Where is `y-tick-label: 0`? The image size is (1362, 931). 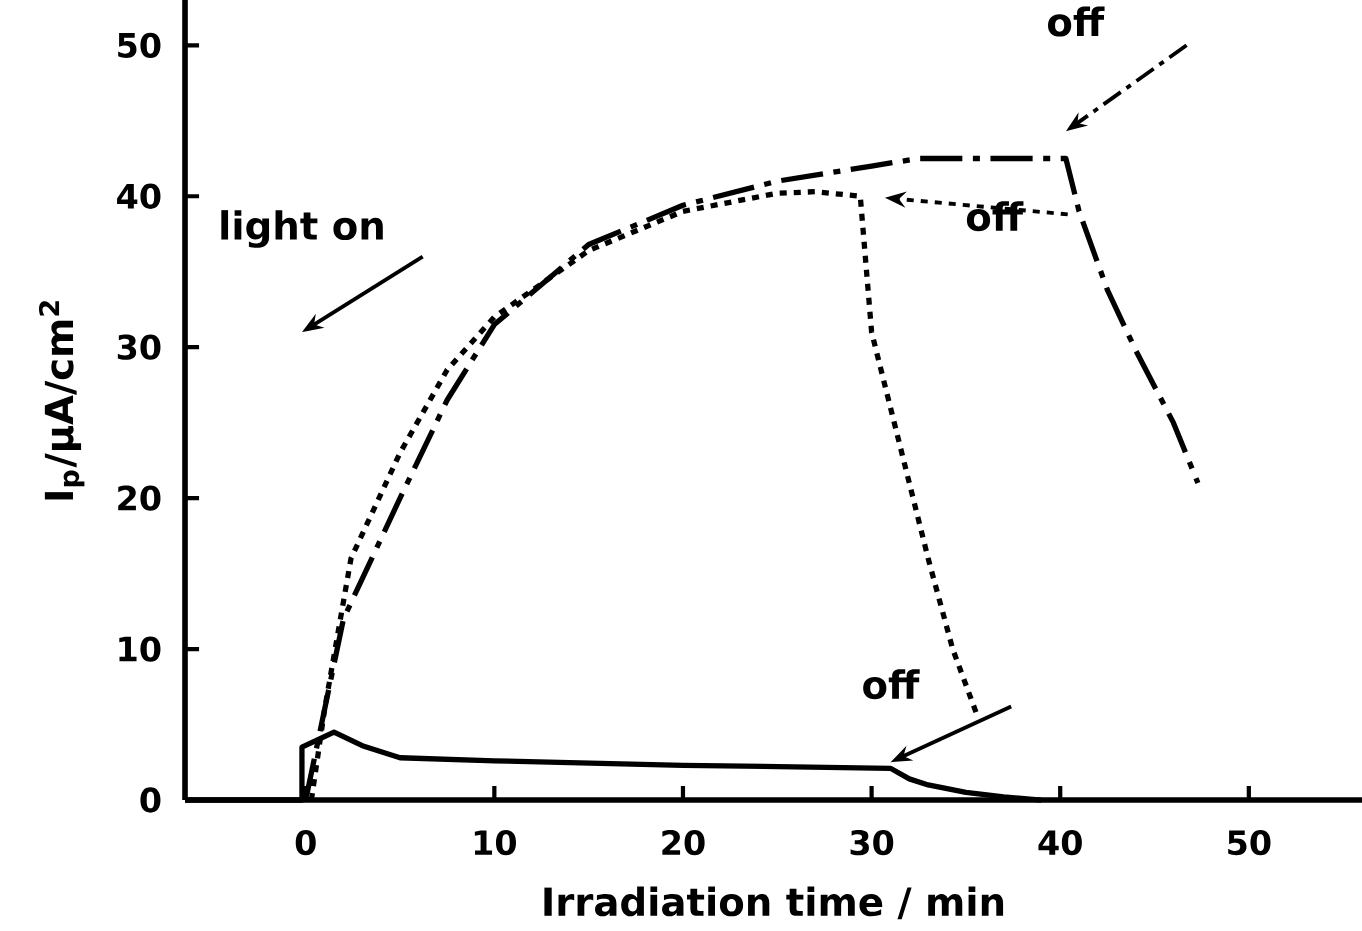
y-tick-label: 0 is located at coordinates (150, 800).